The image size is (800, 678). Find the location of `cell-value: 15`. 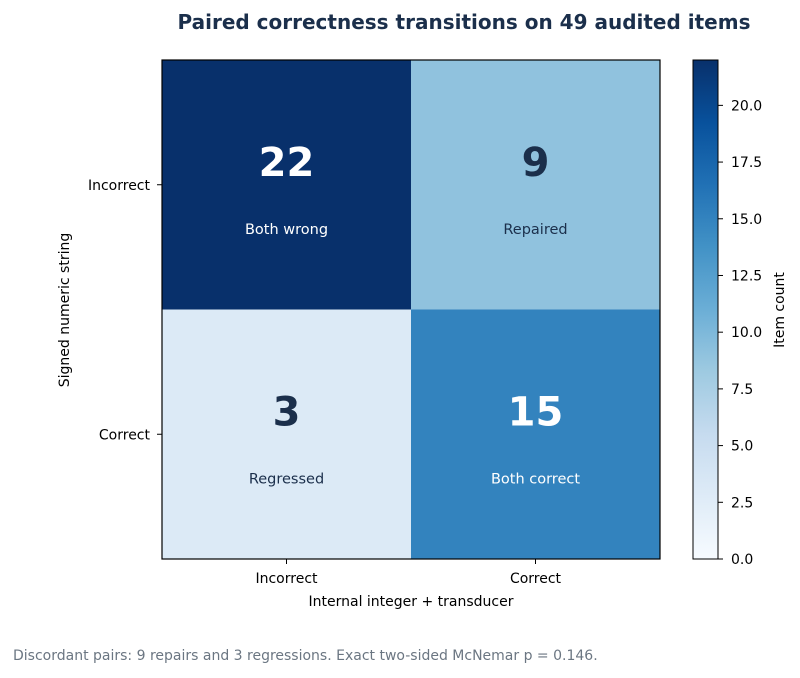

cell-value: 15 is located at coordinates (536, 412).